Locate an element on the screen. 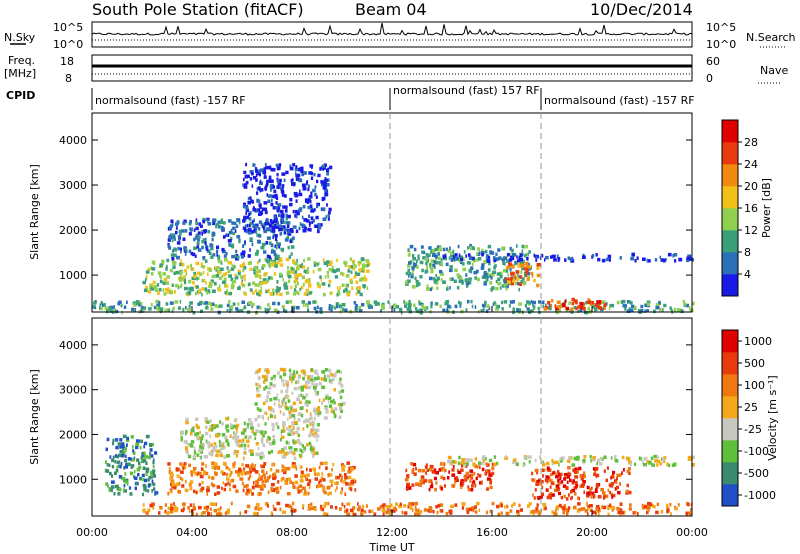 The width and height of the screenshot is (800, 554). nsky-label: N.Sky is located at coordinates (20, 37).